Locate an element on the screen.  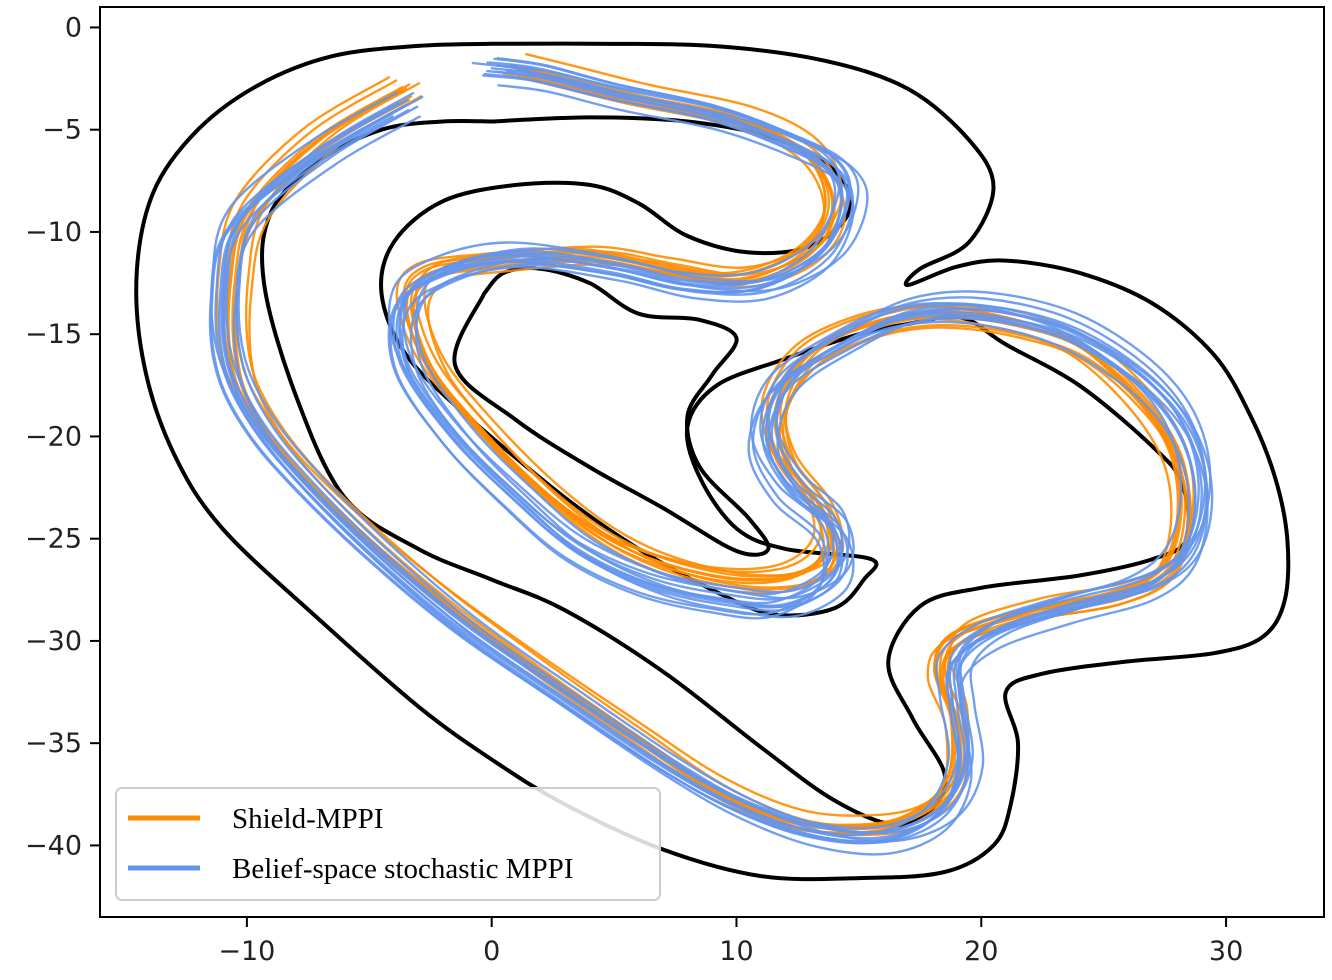
y-tick-label: −30 is located at coordinates (53, 641).